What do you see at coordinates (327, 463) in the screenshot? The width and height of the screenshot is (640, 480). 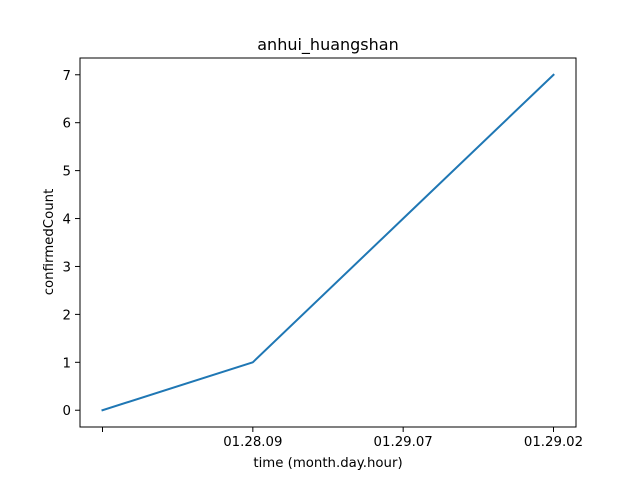 I see `x-axis-title: time (month.day.hour)` at bounding box center [327, 463].